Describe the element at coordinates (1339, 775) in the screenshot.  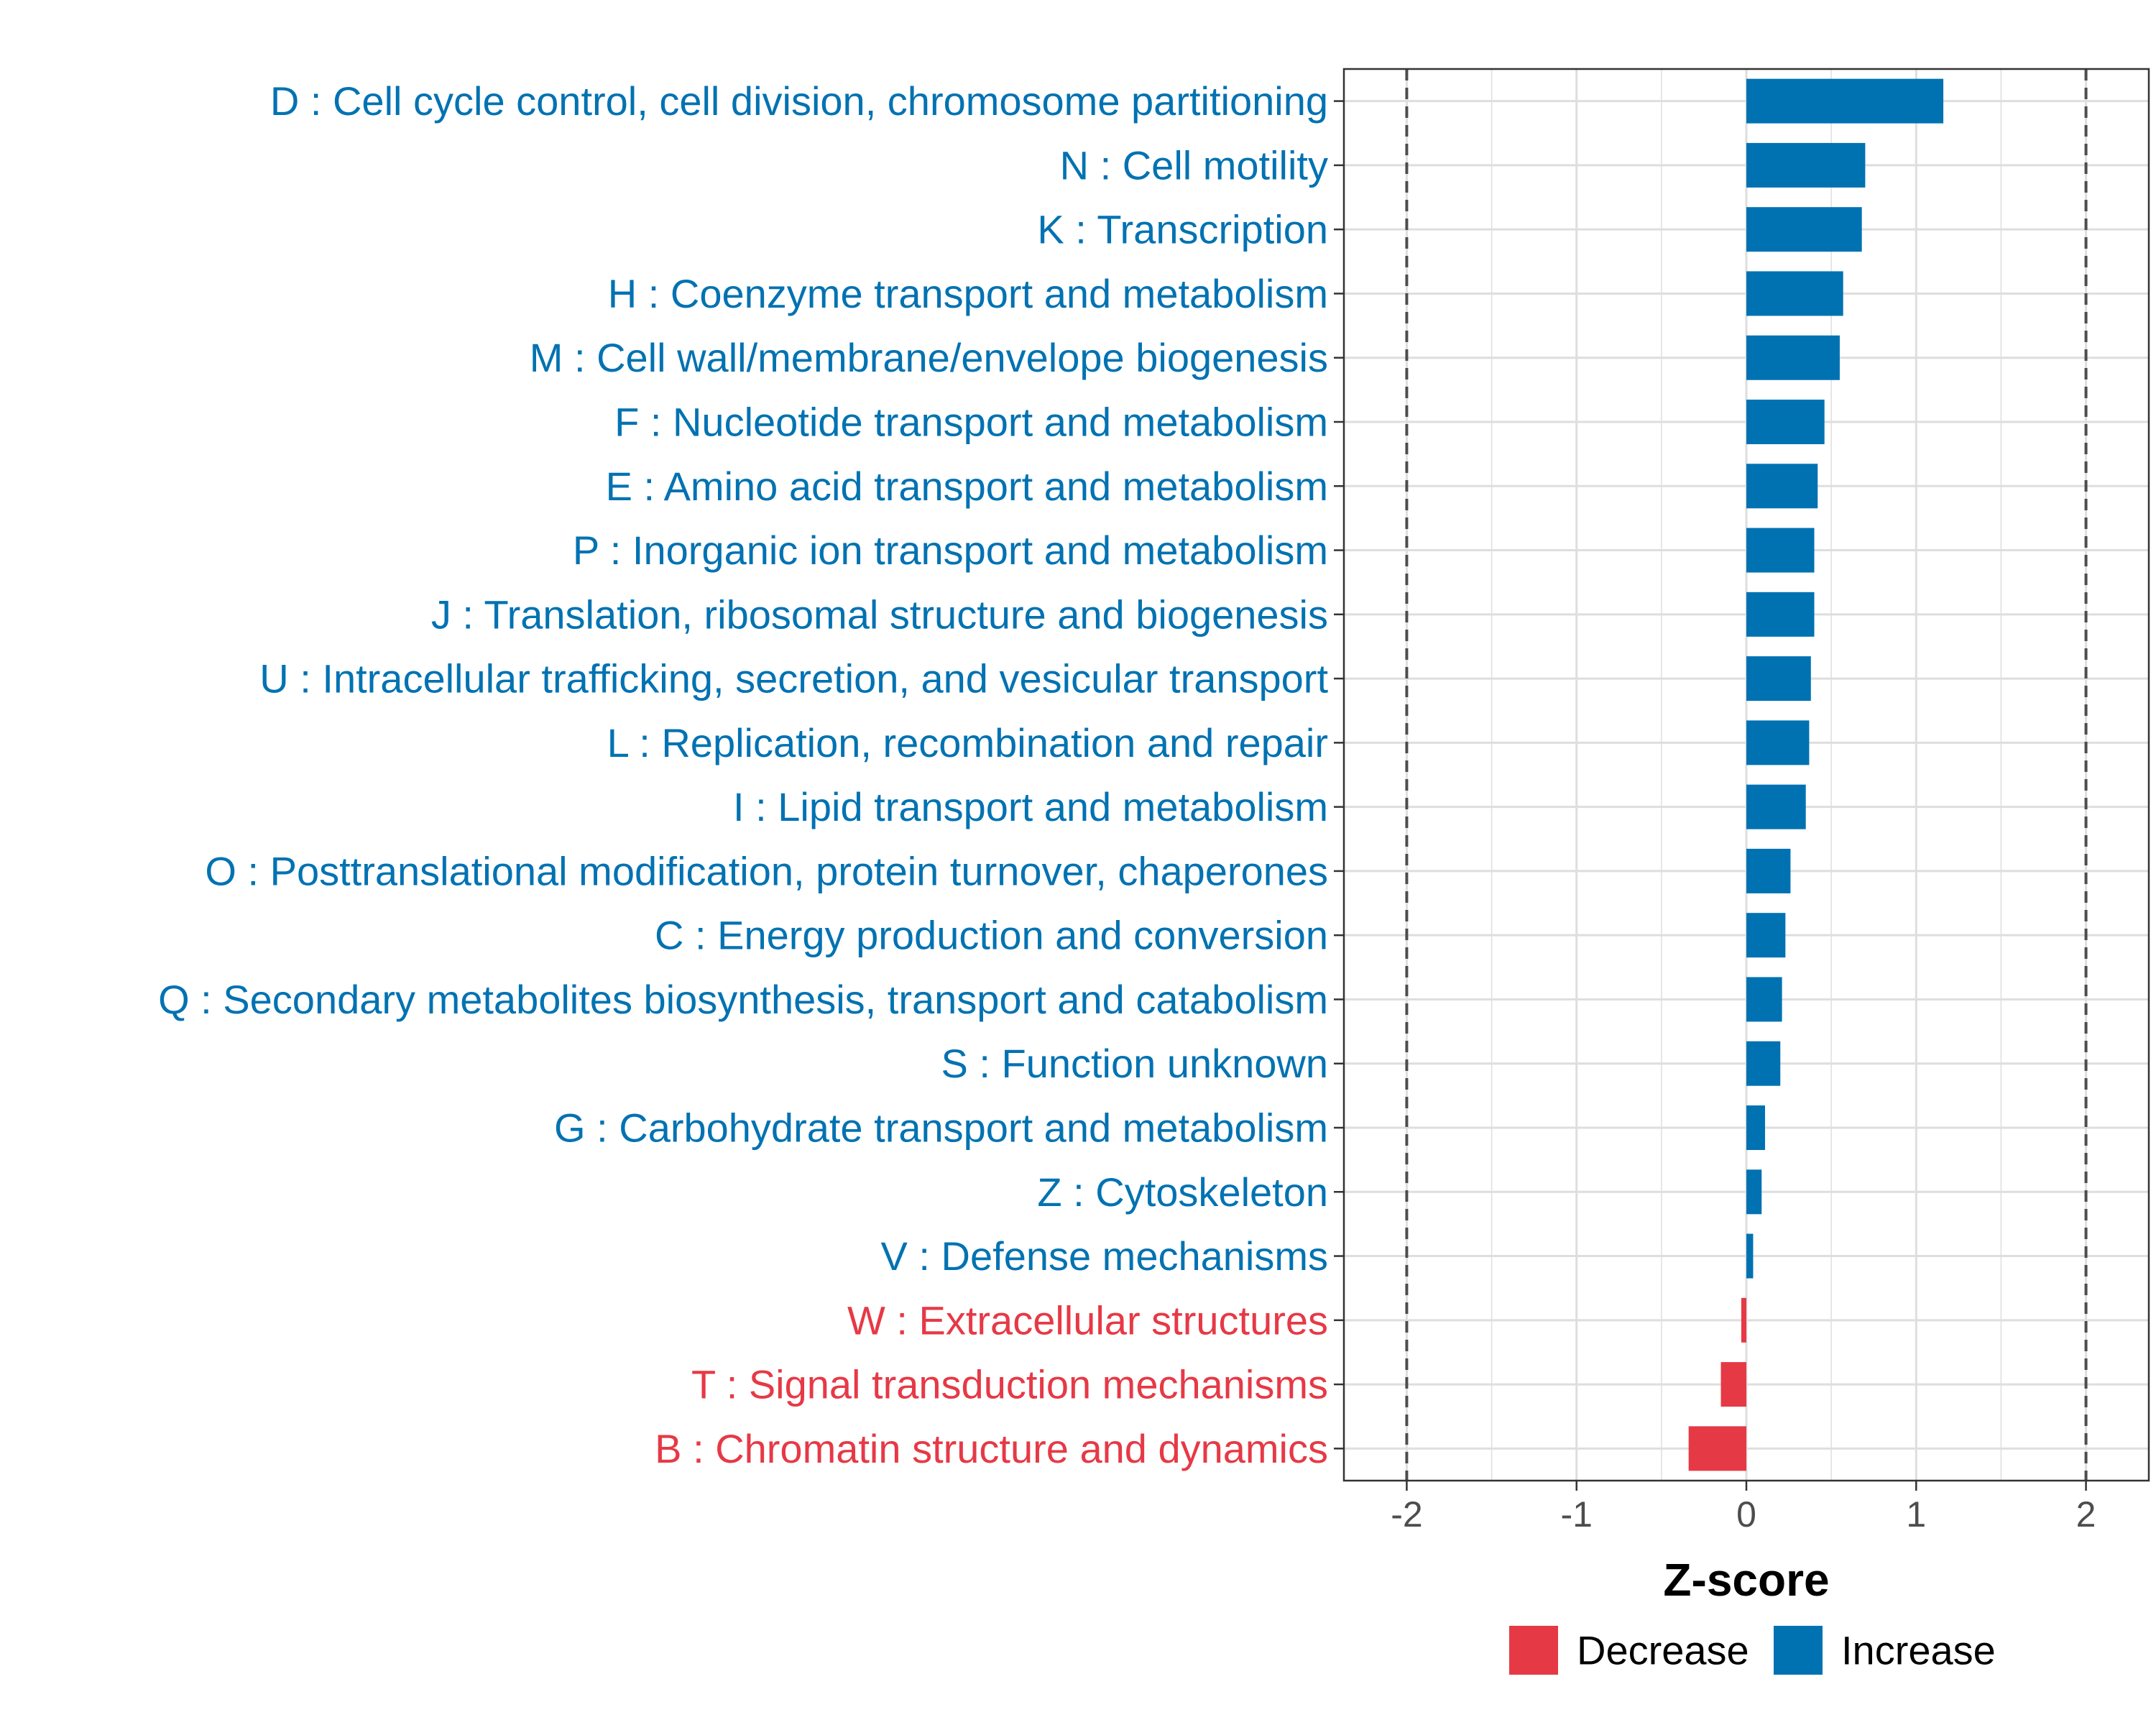
I see `y-axis-ticks` at that location.